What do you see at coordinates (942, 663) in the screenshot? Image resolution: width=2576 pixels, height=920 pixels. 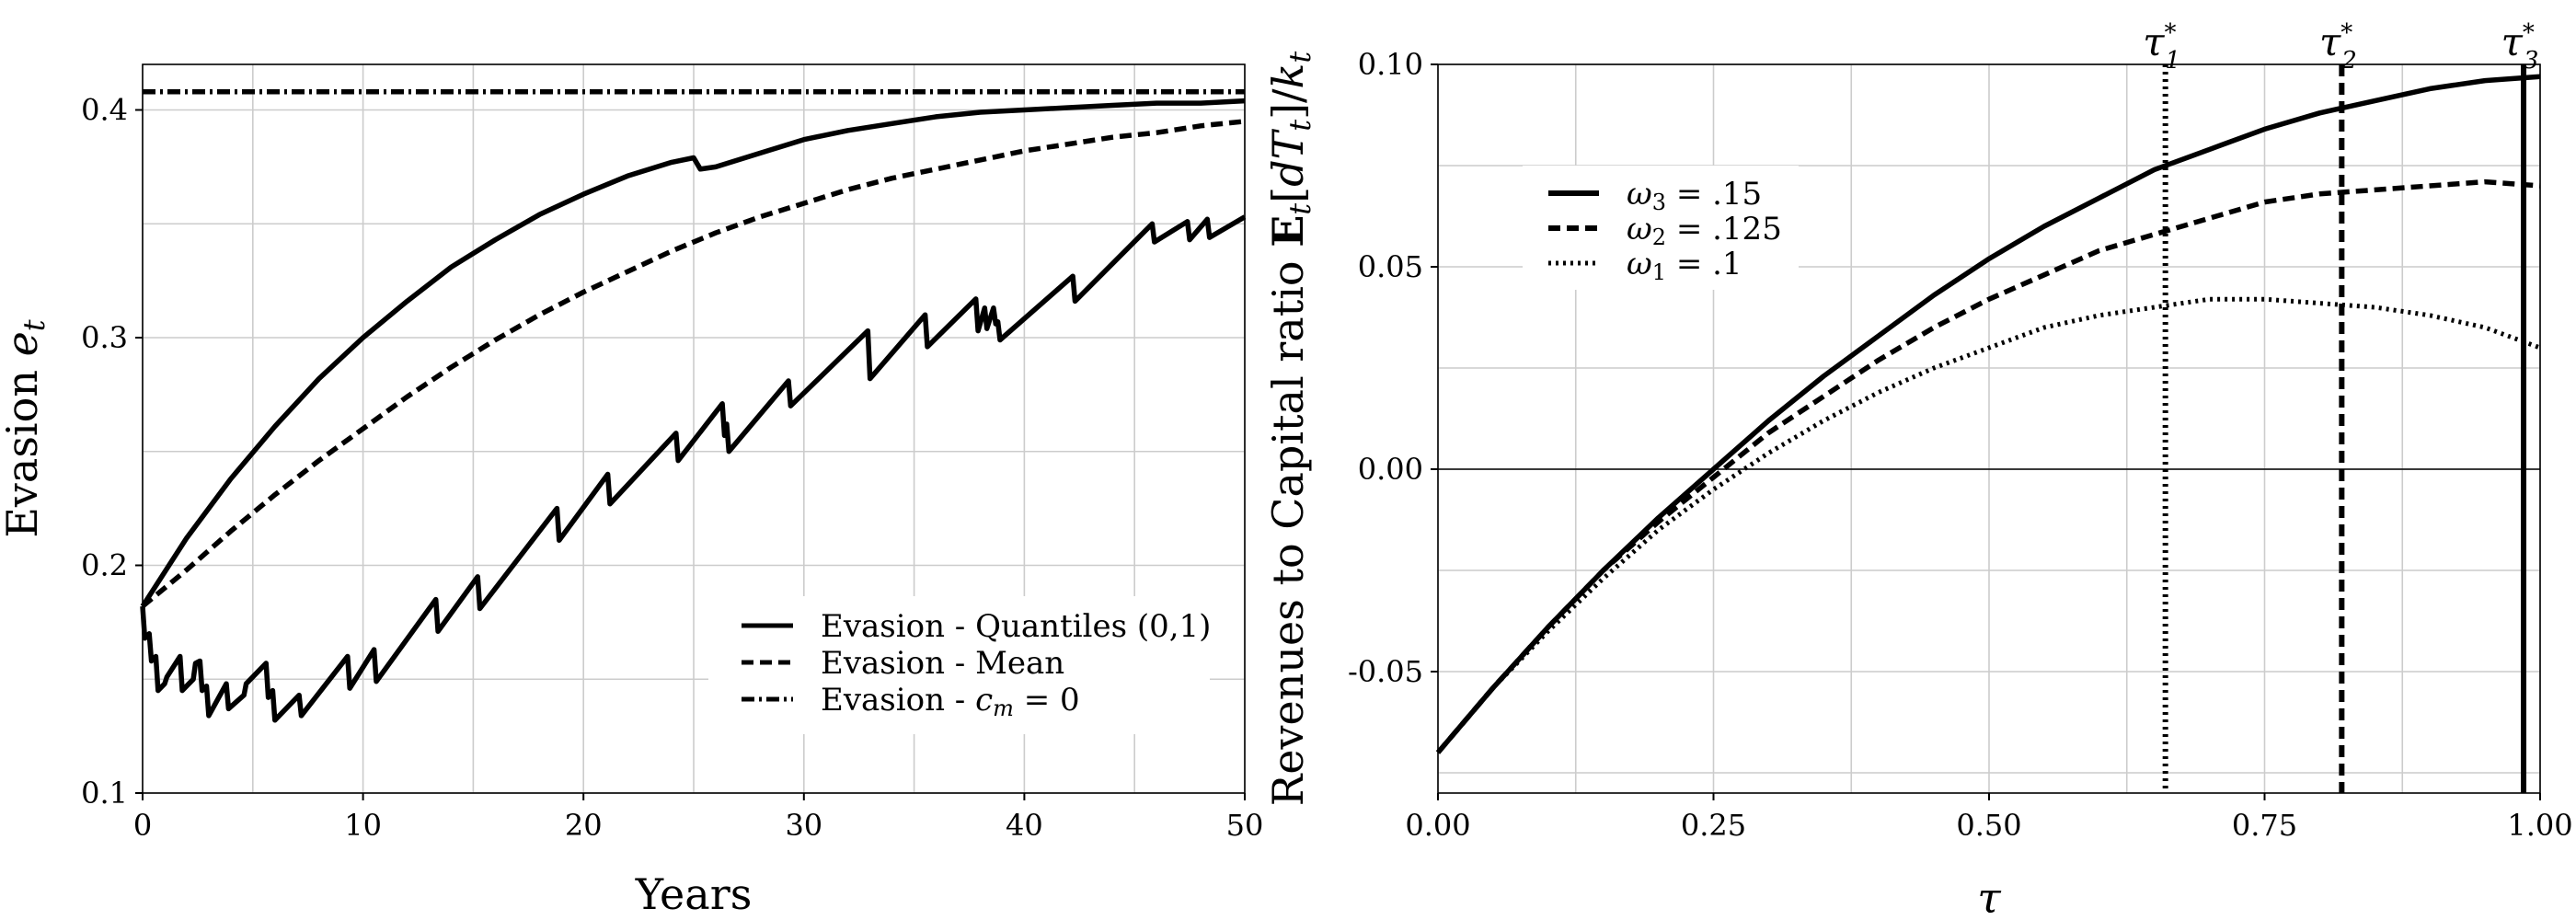 I see `legend-label-mean: Evasion - Mean` at bounding box center [942, 663].